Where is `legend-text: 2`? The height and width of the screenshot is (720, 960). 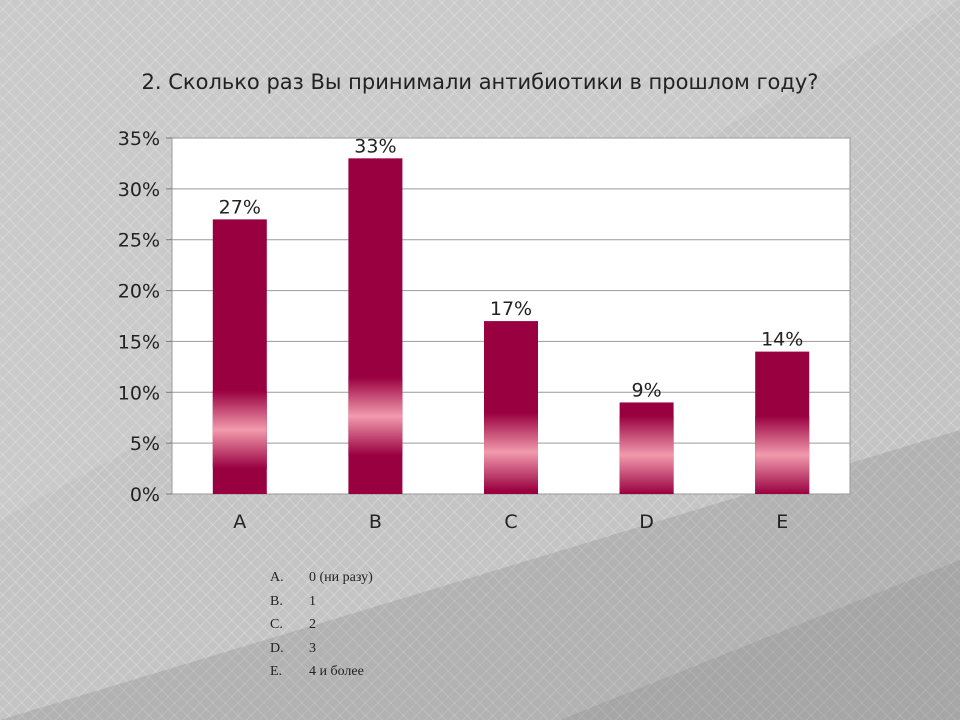 legend-text: 2 is located at coordinates (312, 624).